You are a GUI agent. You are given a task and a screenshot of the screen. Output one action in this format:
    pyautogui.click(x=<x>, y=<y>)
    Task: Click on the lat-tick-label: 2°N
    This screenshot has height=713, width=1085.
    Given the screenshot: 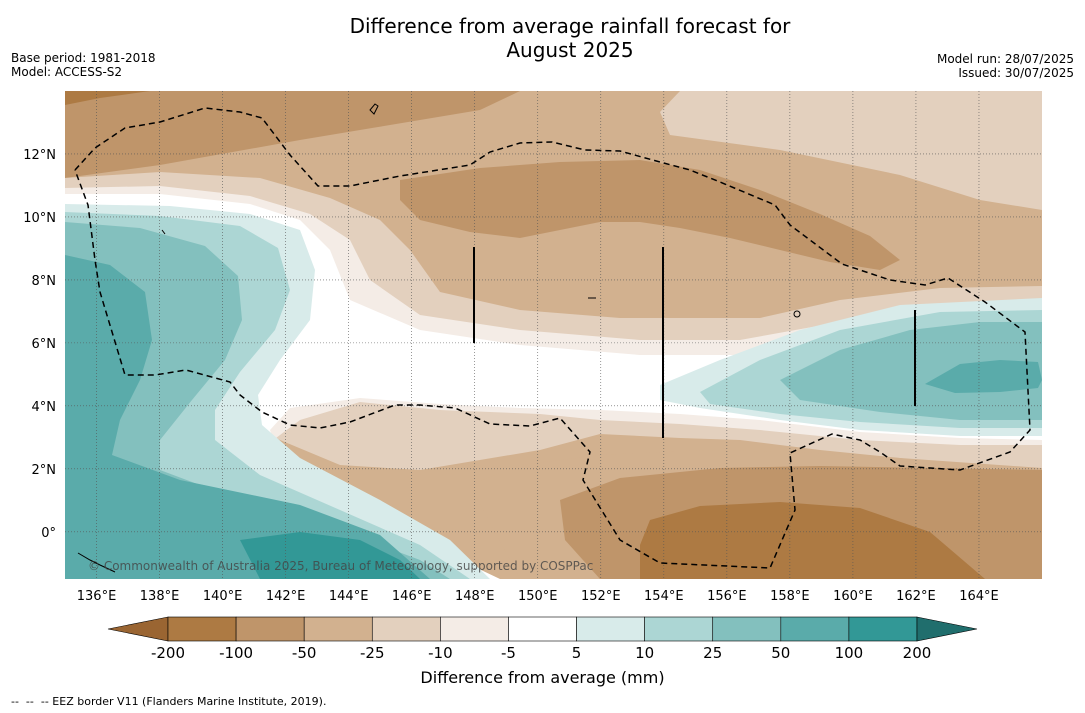 What is the action you would take?
    pyautogui.click(x=44, y=470)
    